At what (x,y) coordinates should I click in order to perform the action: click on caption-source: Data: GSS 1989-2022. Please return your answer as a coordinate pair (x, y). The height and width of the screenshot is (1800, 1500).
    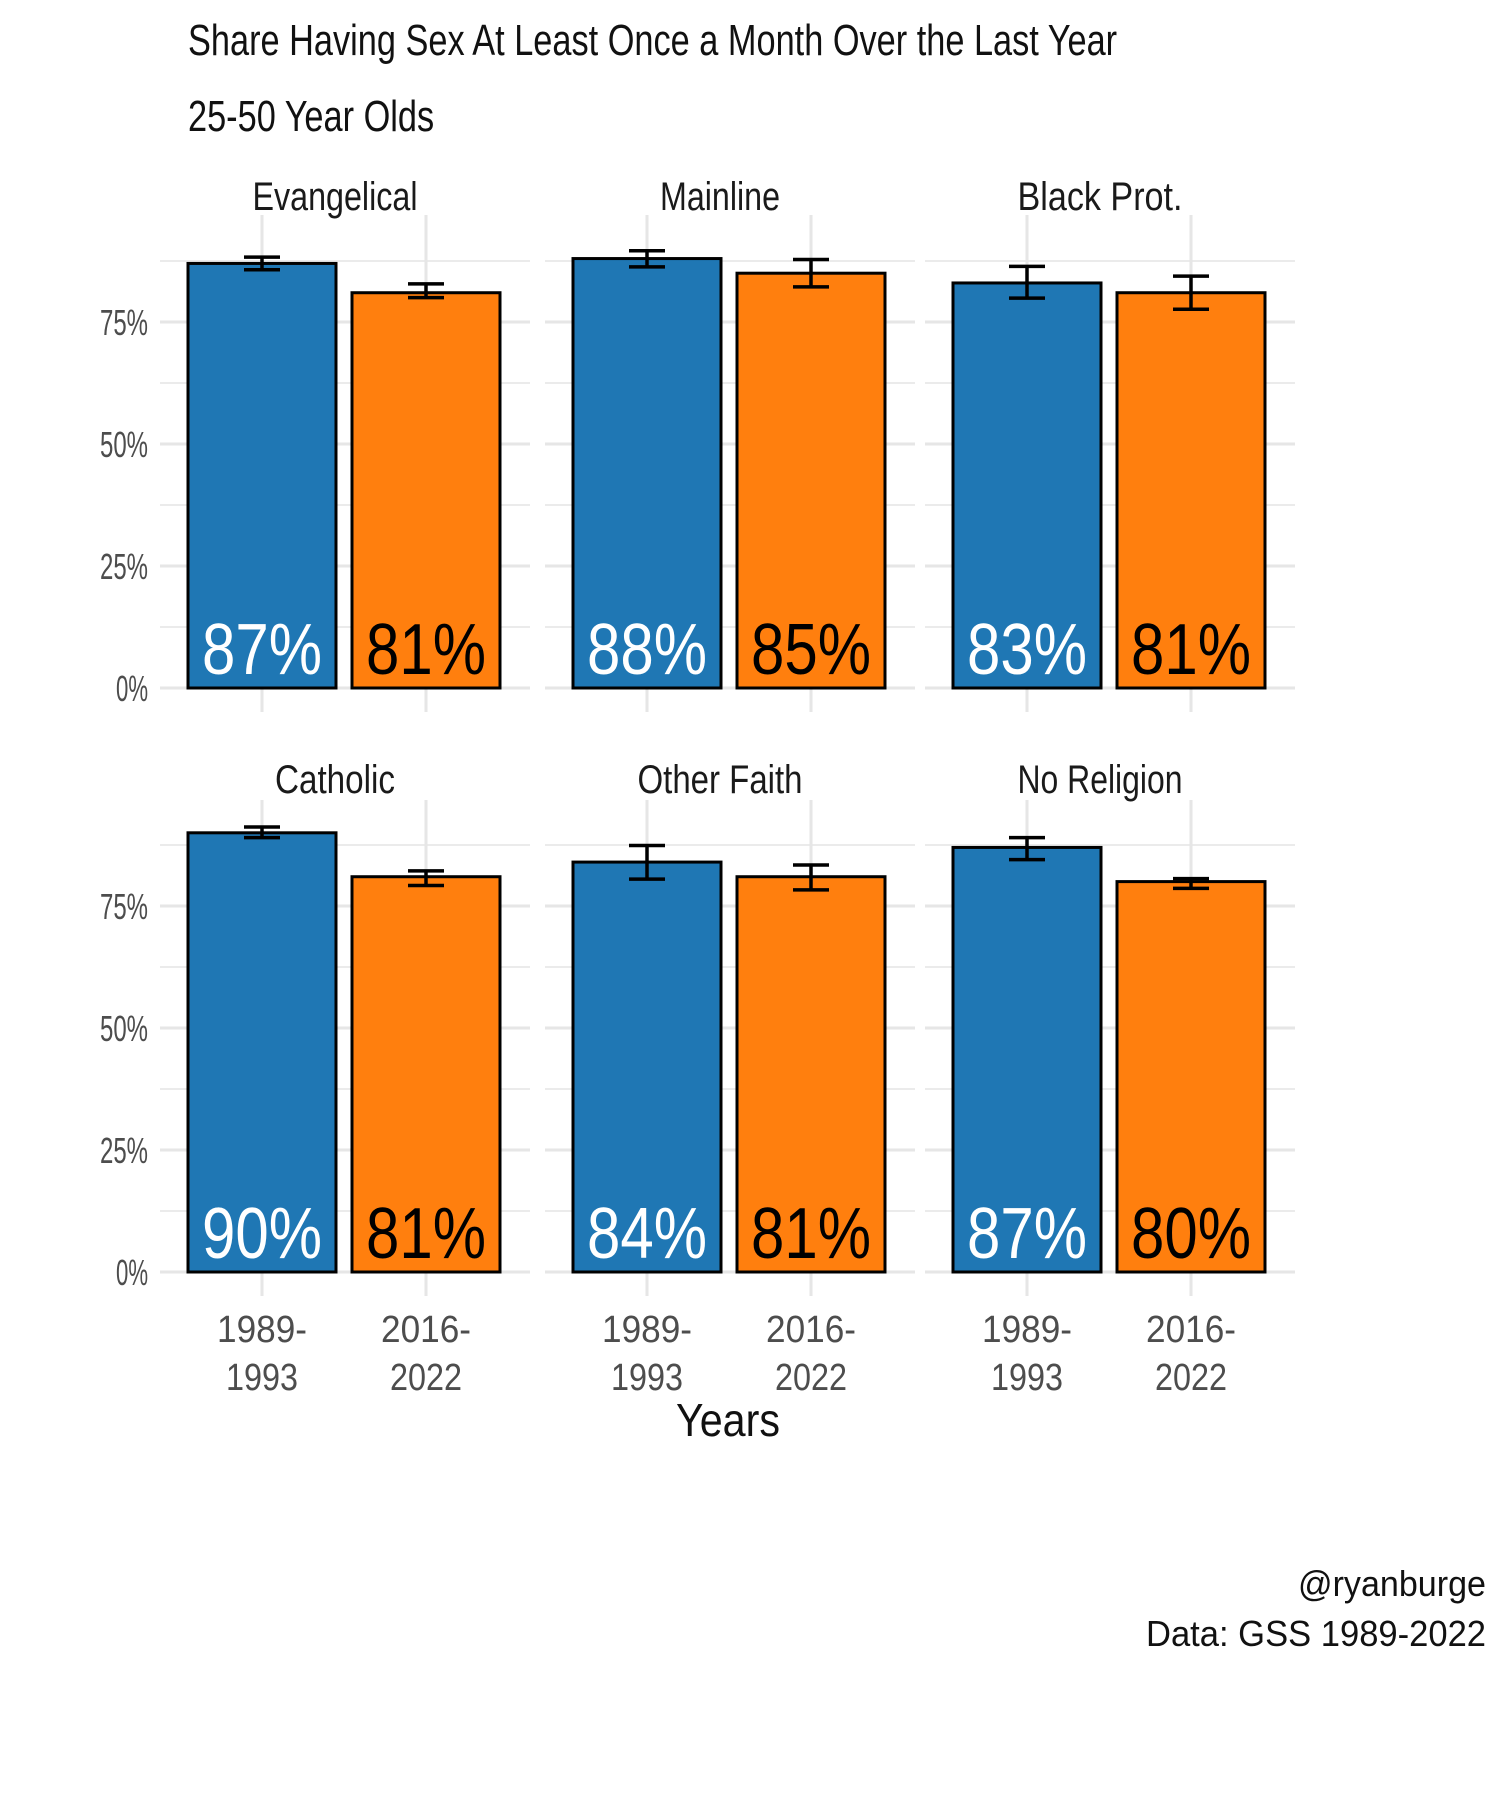
    Looking at the image, I should click on (1316, 1633).